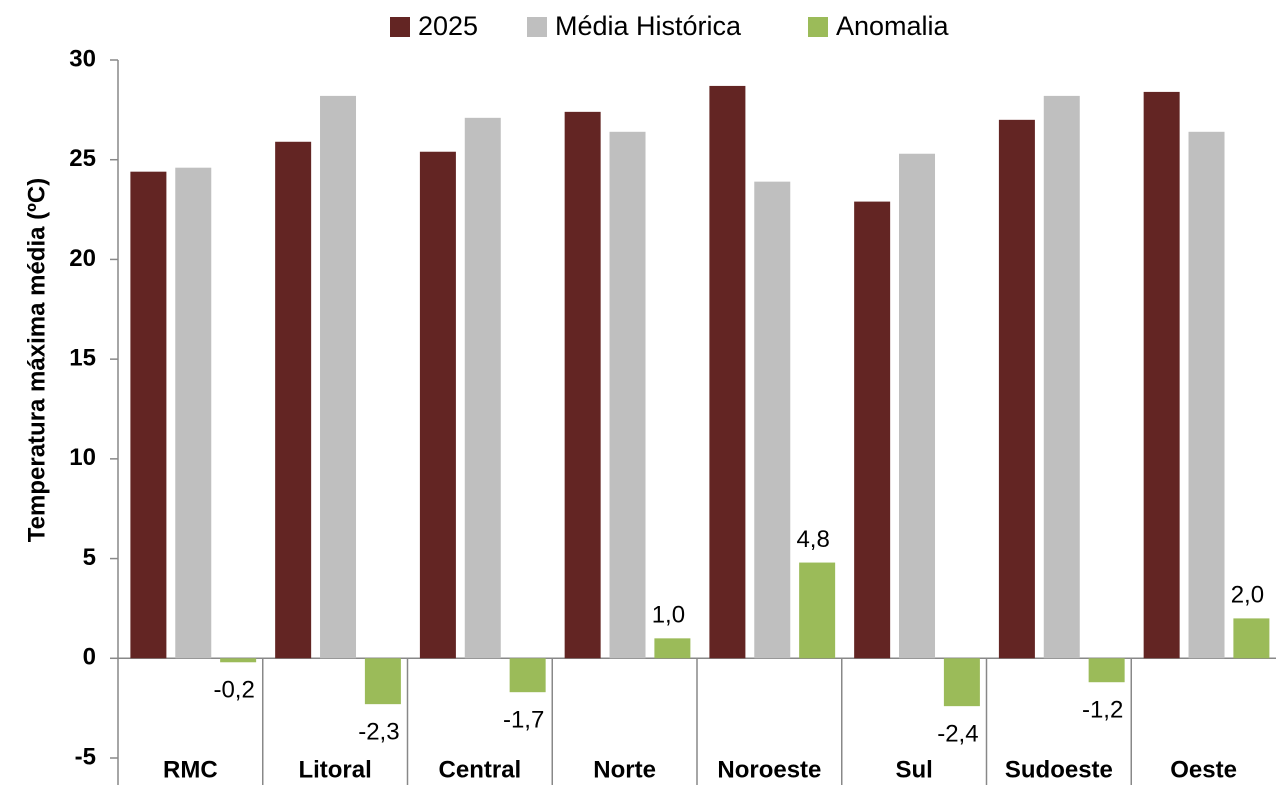 The width and height of the screenshot is (1276, 785). I want to click on x-tick-label: Litoral, so click(334, 769).